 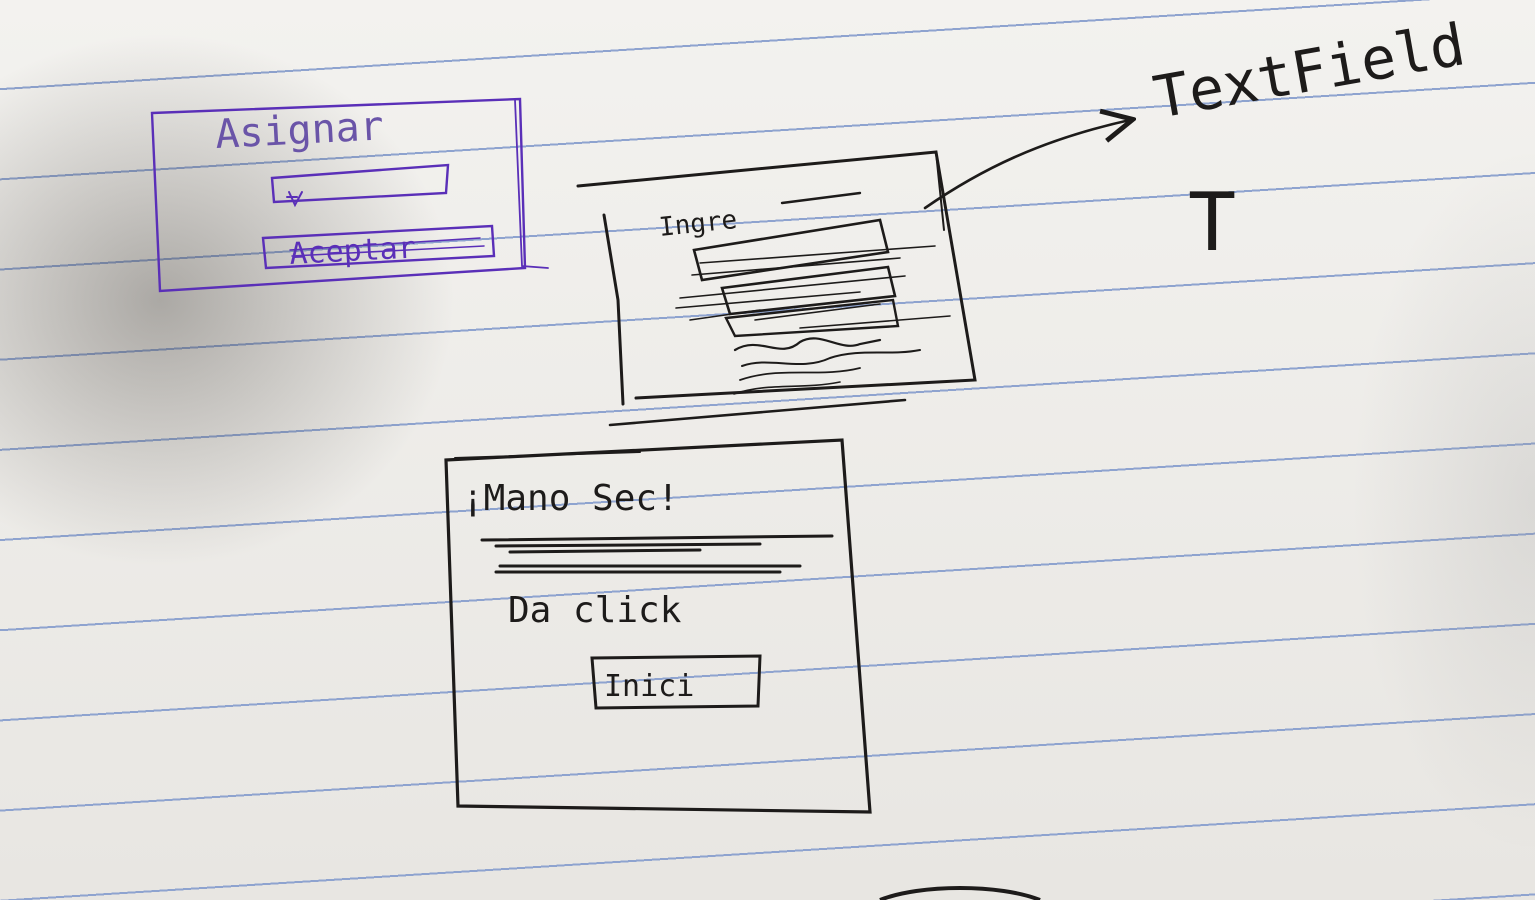 What do you see at coordinates (1212, 222) in the screenshot?
I see `annotation-symbol: T` at bounding box center [1212, 222].